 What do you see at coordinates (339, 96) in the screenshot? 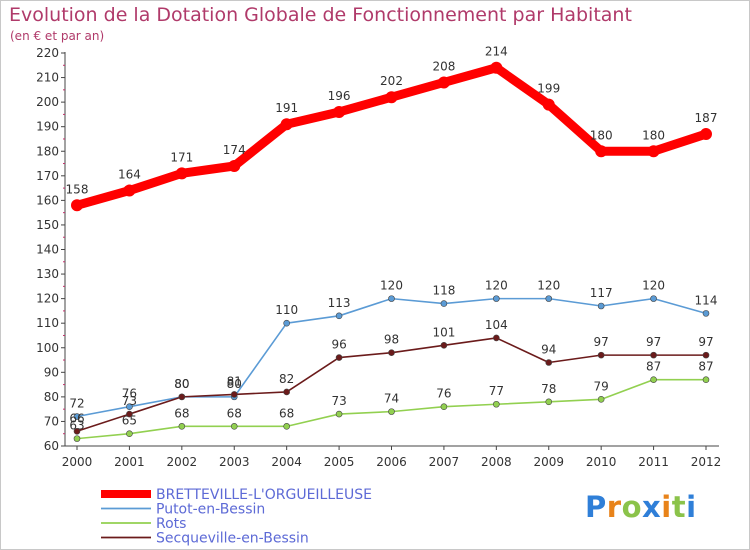
I see `data-label: 196` at bounding box center [339, 96].